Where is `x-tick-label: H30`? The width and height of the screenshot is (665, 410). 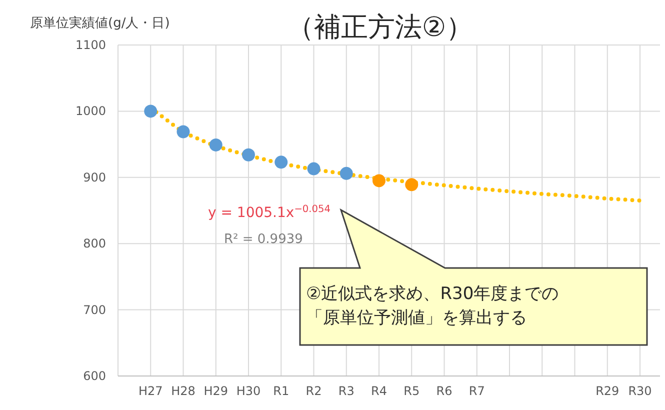 x-tick-label: H30 is located at coordinates (248, 391).